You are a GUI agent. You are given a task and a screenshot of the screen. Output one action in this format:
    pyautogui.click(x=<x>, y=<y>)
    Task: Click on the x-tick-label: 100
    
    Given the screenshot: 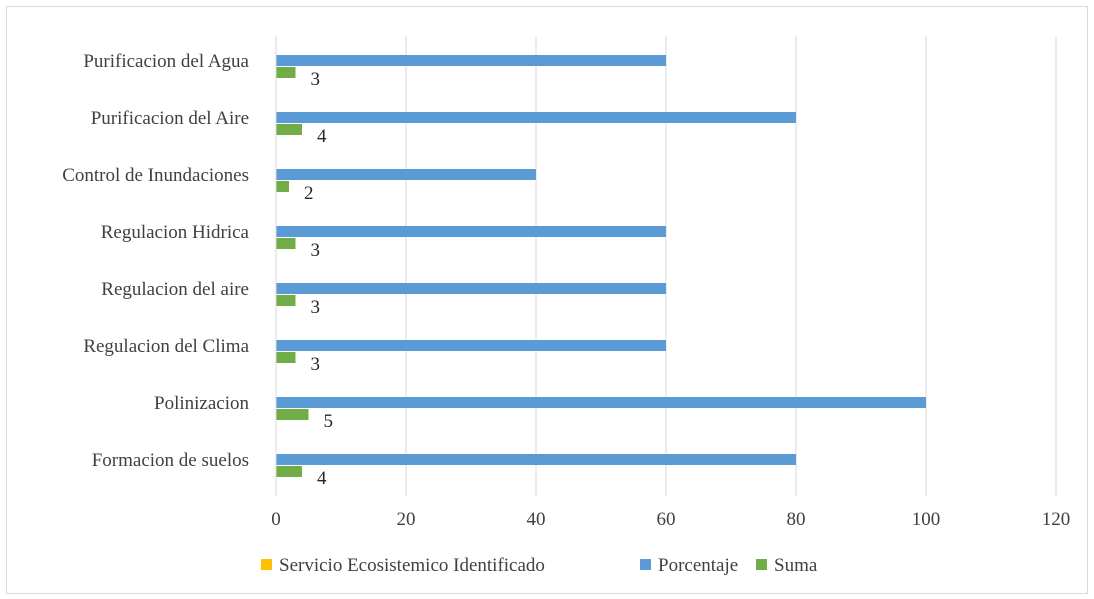 What is the action you would take?
    pyautogui.click(x=926, y=519)
    